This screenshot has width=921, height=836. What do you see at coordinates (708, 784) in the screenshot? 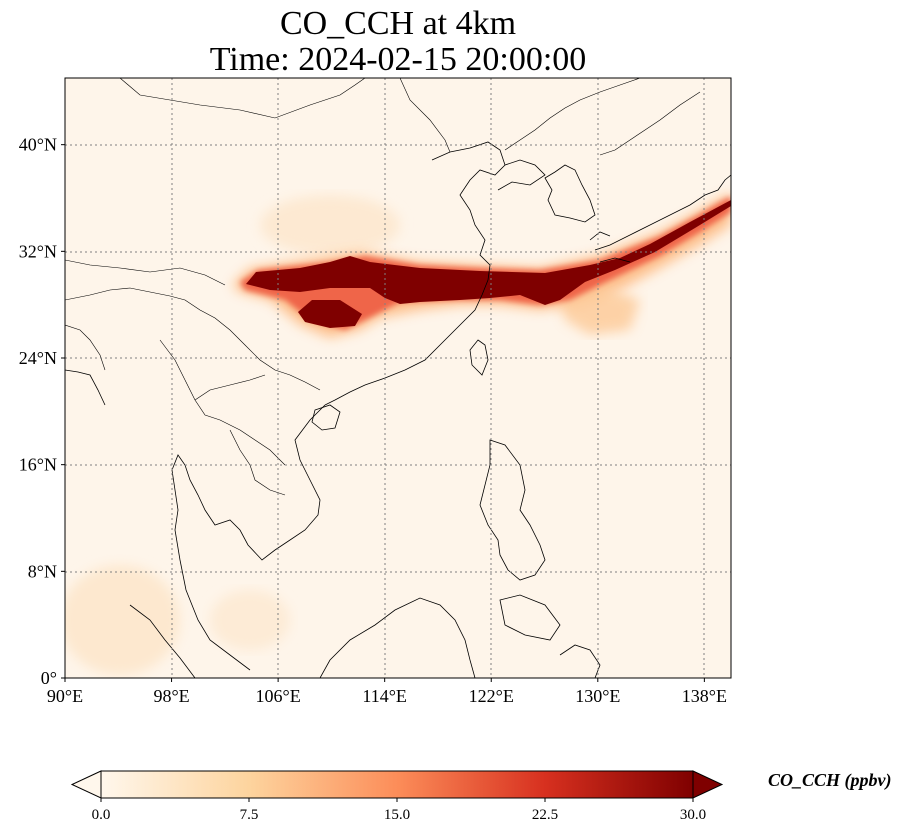
I see `colorbar-extend-high` at bounding box center [708, 784].